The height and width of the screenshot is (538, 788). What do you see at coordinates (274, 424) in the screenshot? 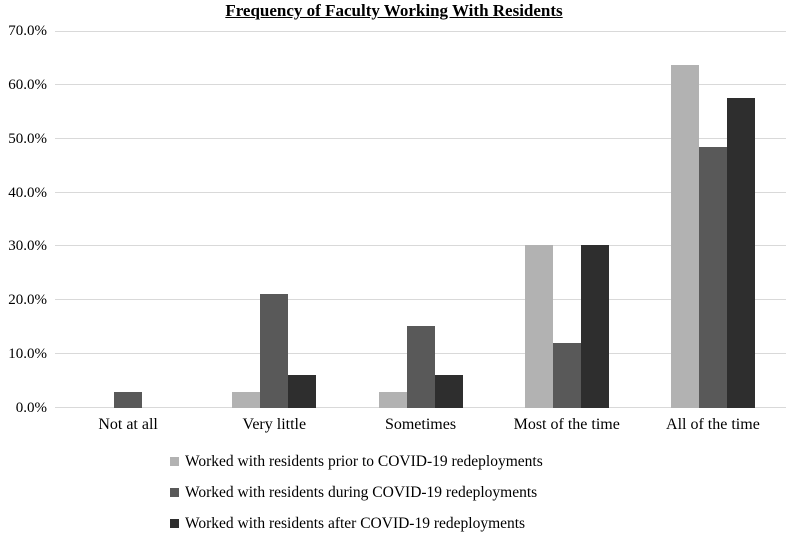
I see `x-axis-label: Very little` at bounding box center [274, 424].